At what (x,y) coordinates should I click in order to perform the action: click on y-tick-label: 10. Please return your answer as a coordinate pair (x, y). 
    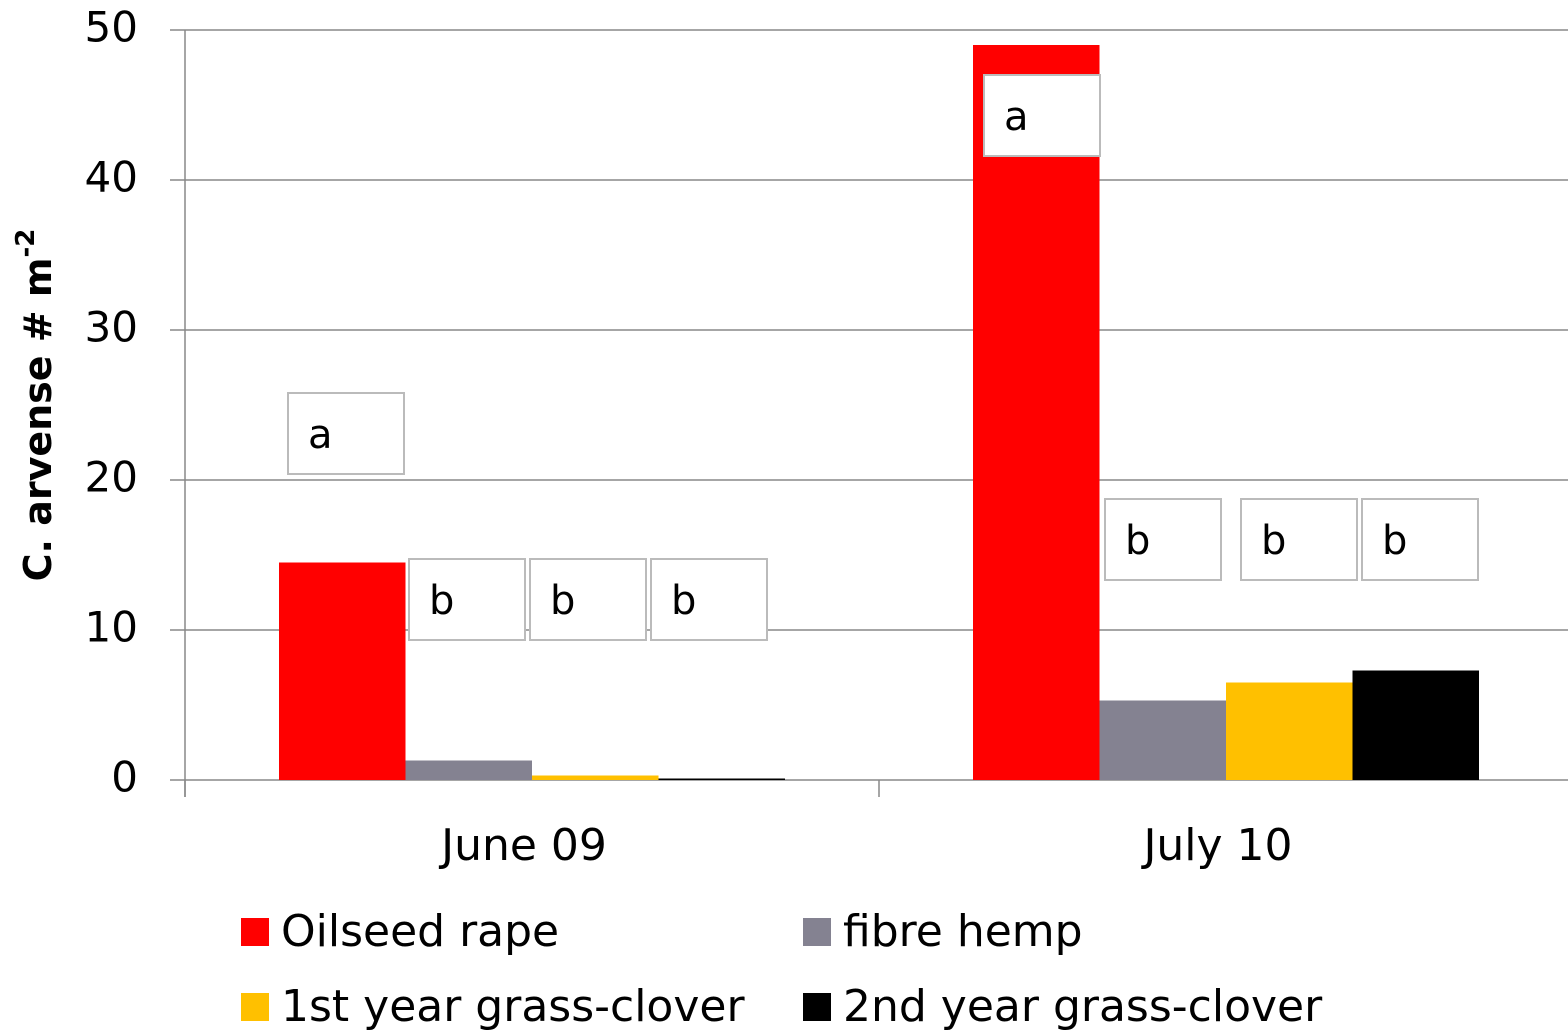
    Looking at the image, I should click on (111, 627).